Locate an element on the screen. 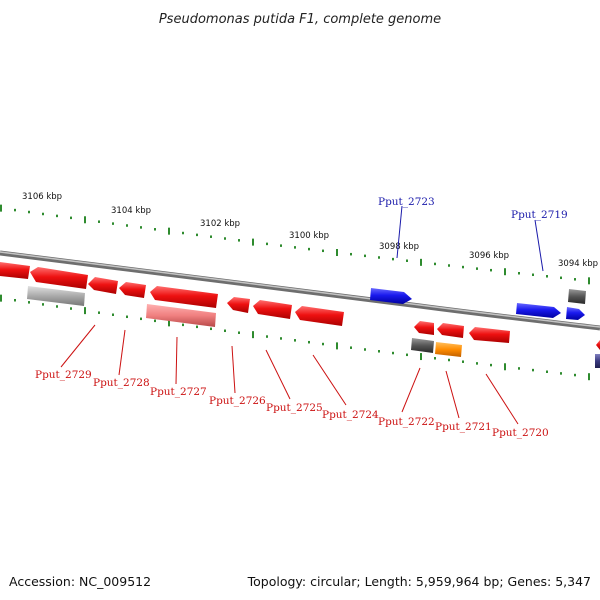 Image resolution: width=600 pixels, height=600 pixels. gene-label-pput-2723: Pput_2723 is located at coordinates (406, 227).